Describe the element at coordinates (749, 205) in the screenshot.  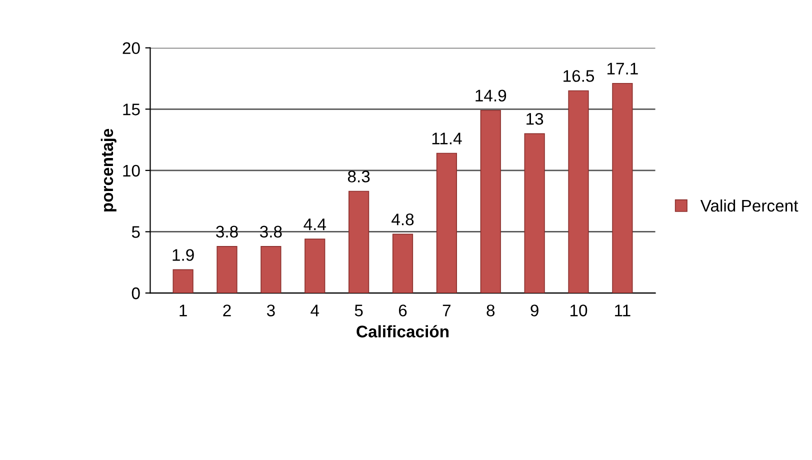
I see `legend-label: Valid Percent` at that location.